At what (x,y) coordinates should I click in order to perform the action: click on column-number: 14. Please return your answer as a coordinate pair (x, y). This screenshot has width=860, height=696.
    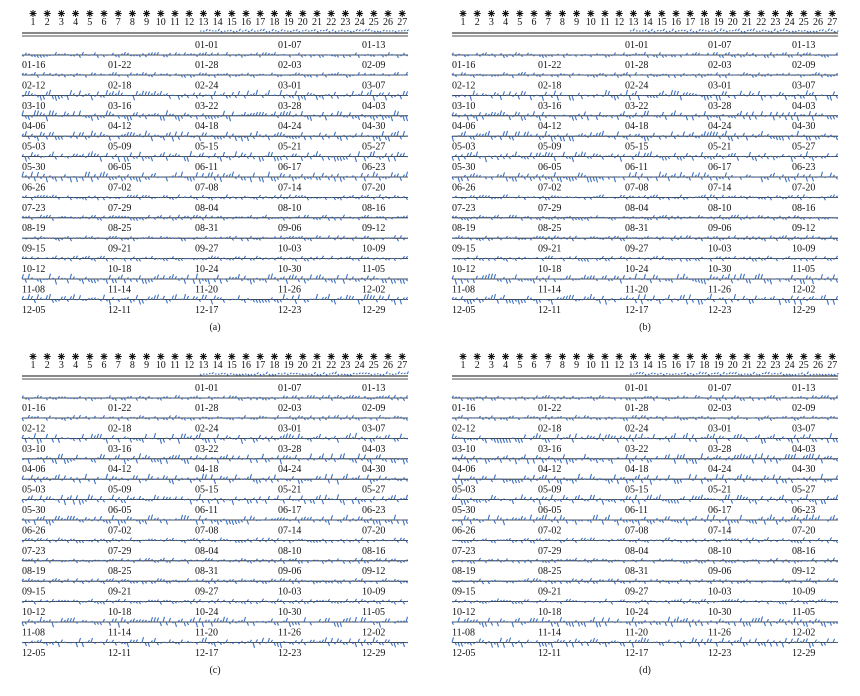
    Looking at the image, I should click on (218, 365).